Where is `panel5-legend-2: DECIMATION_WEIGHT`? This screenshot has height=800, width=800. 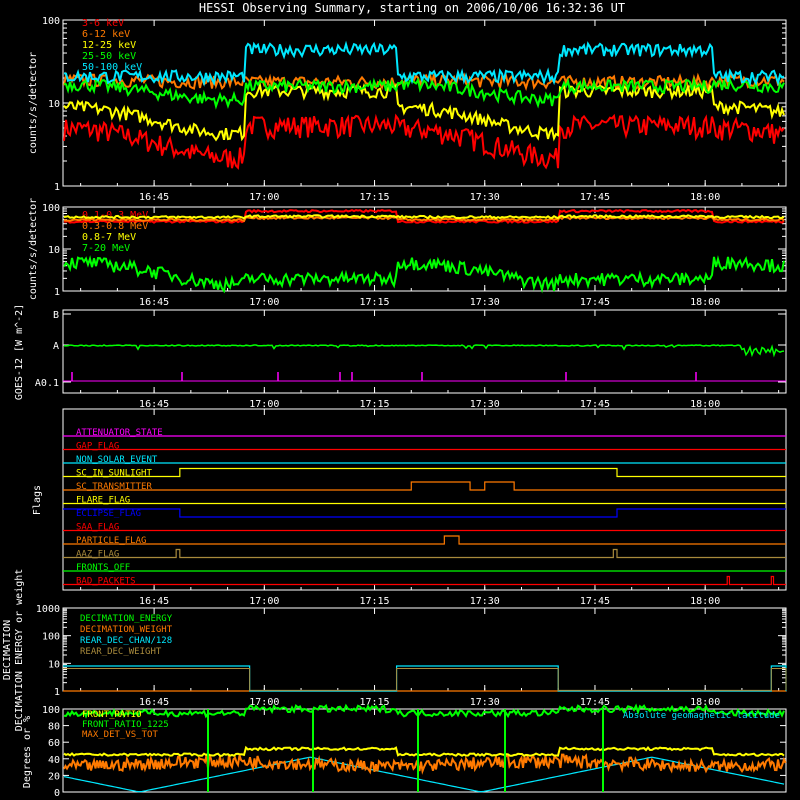 panel5-legend-2: DECIMATION_WEIGHT is located at coordinates (126, 630).